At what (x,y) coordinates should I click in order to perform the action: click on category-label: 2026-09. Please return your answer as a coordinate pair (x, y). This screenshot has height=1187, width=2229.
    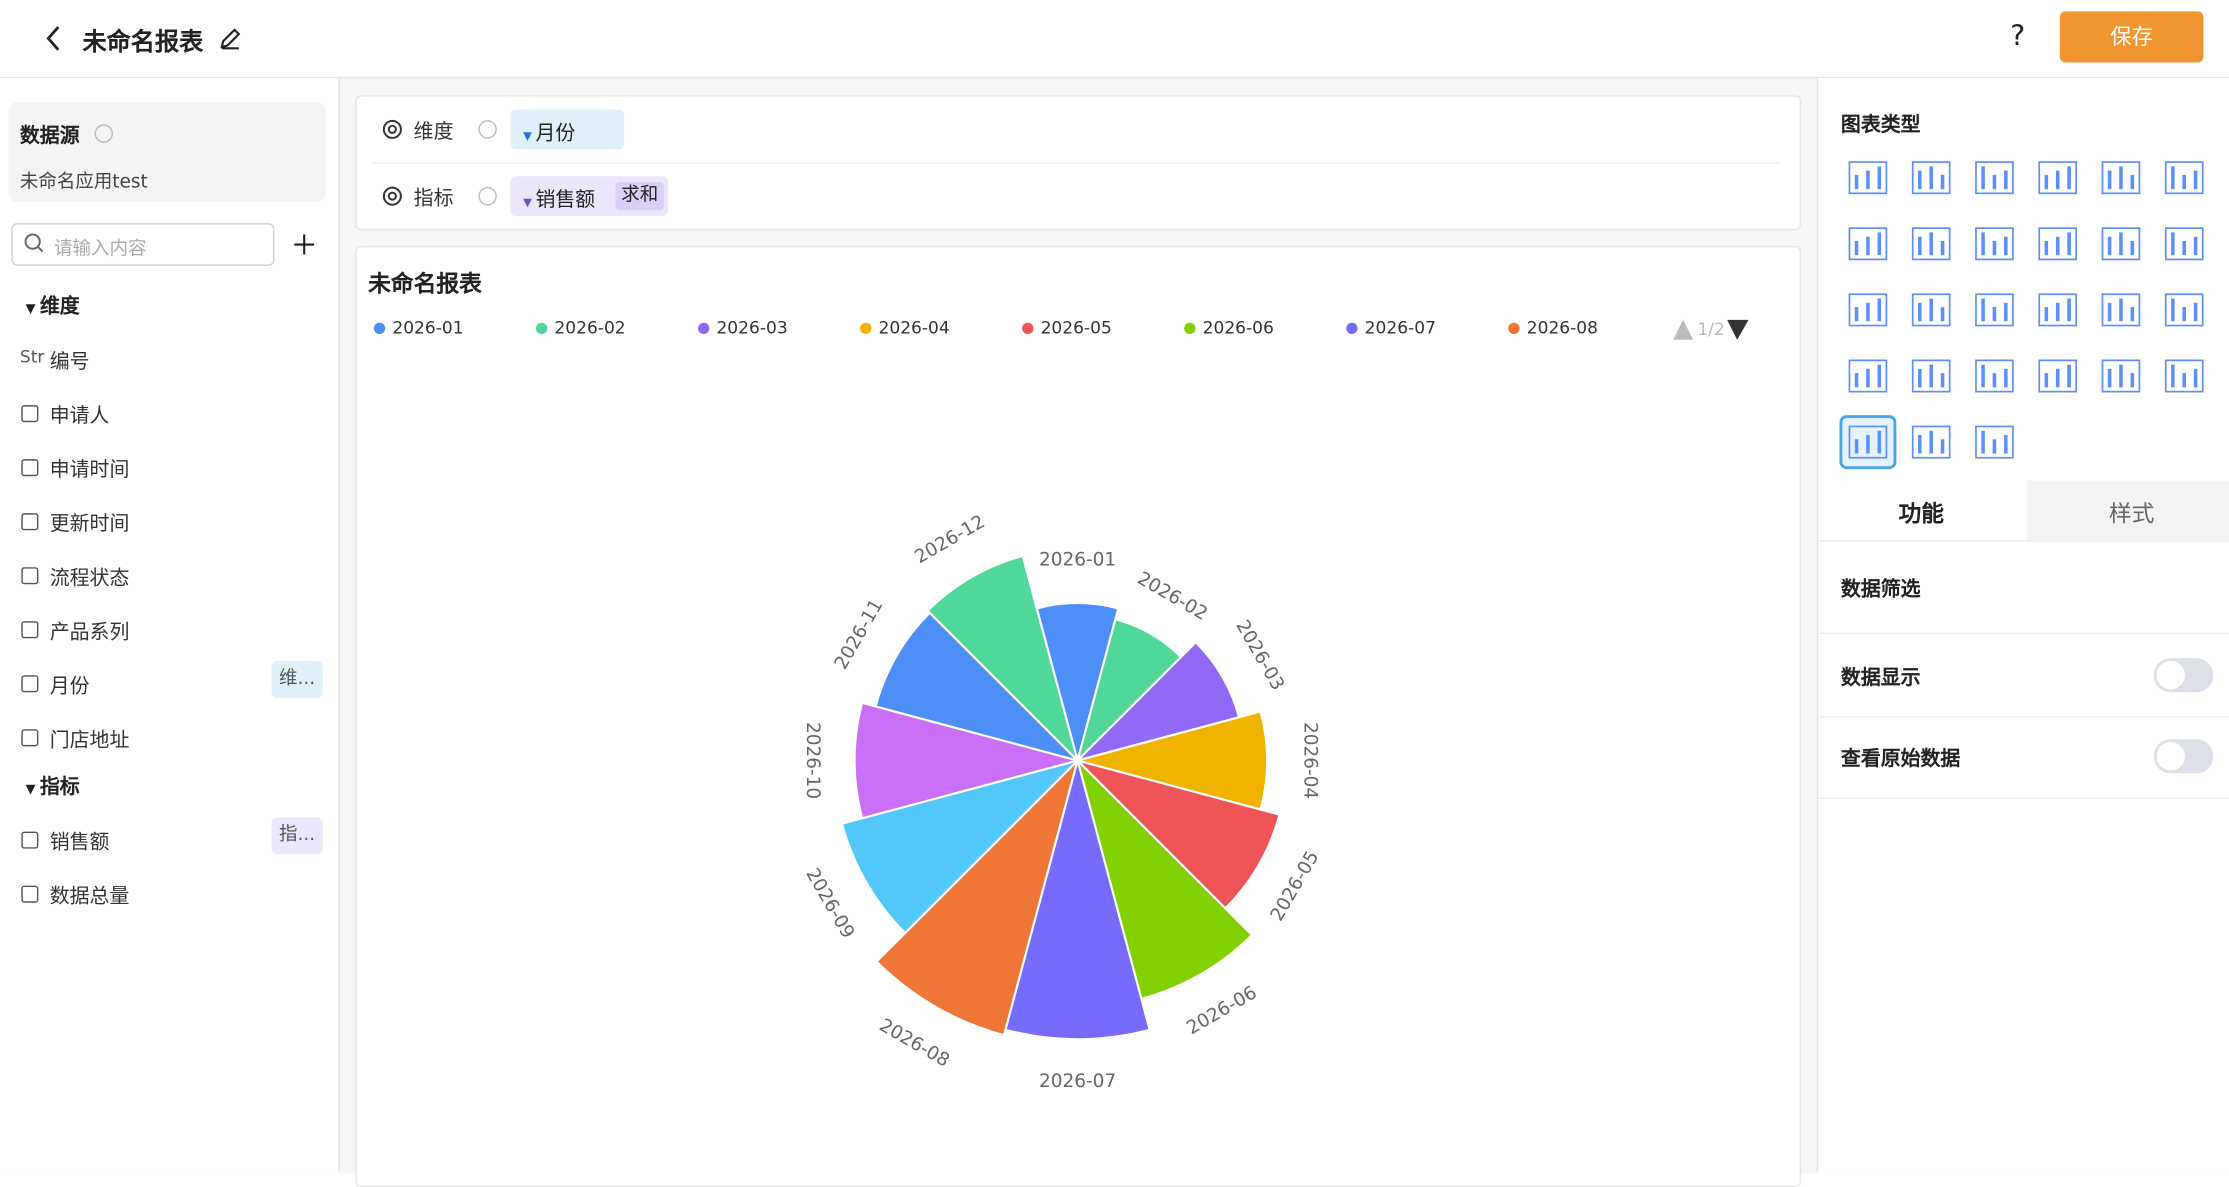
    Looking at the image, I should click on (829, 903).